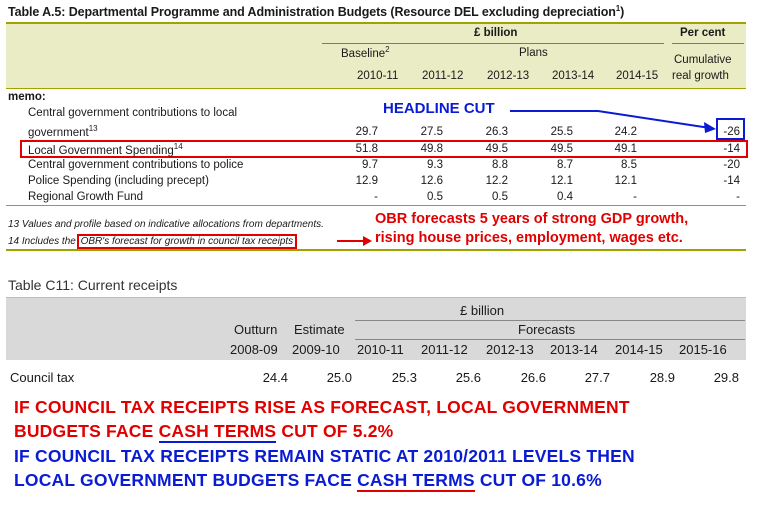 This screenshot has width=766, height=508. I want to click on table-a5-header-rule, so click(376, 88).